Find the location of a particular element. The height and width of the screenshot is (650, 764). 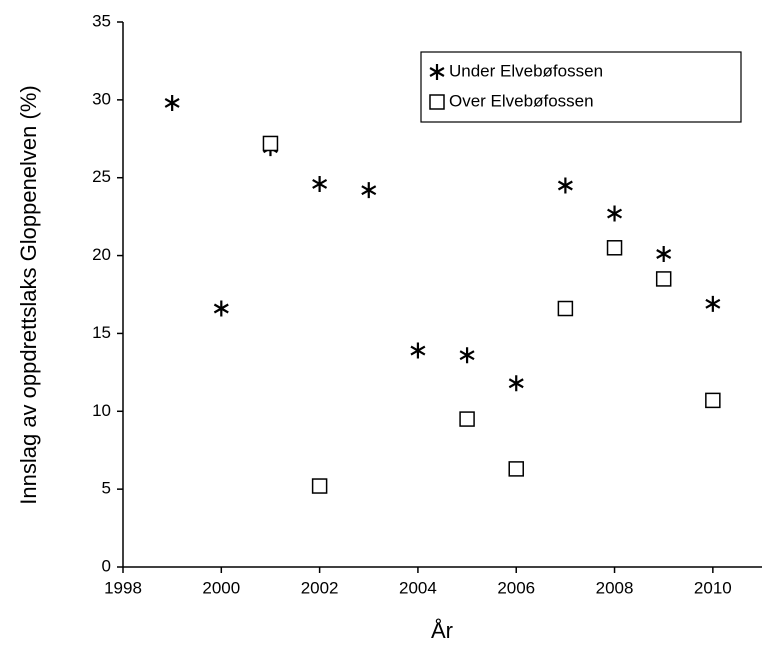

y-tick-label: 15 is located at coordinates (101, 332).